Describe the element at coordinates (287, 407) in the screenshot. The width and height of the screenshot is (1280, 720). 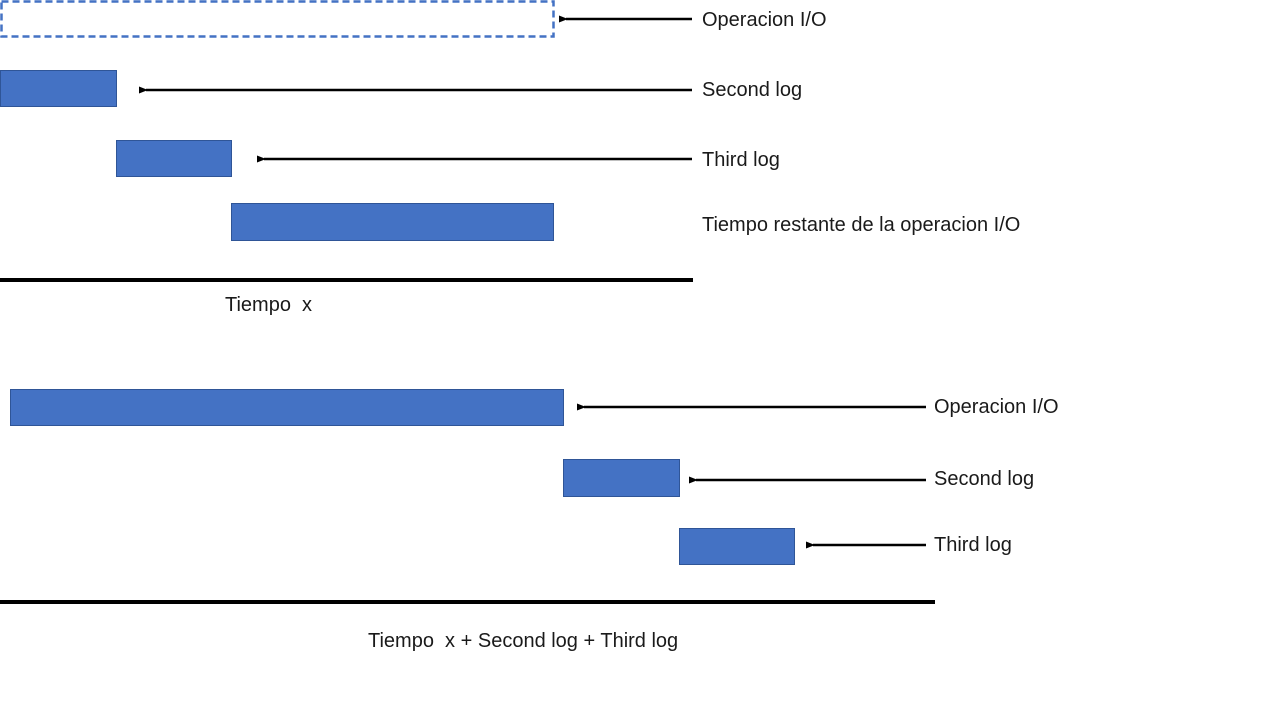
I see `bottom-operacion-io-bar` at that location.